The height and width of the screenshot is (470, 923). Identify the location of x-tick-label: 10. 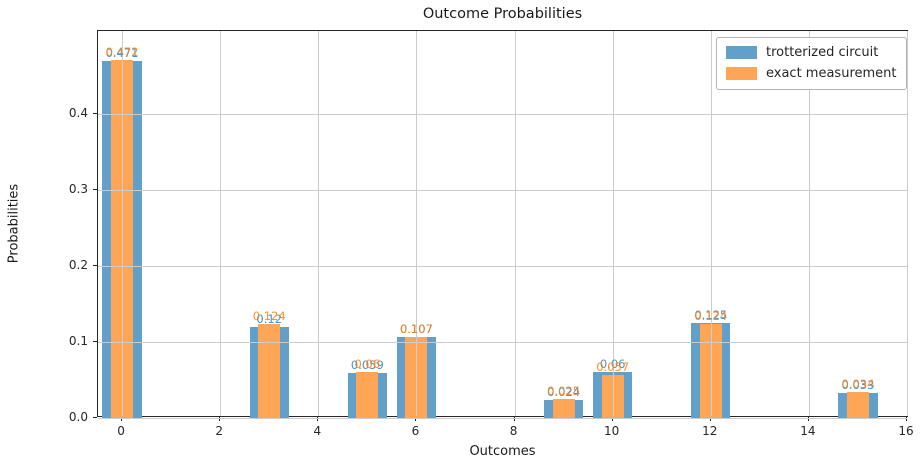
(612, 431).